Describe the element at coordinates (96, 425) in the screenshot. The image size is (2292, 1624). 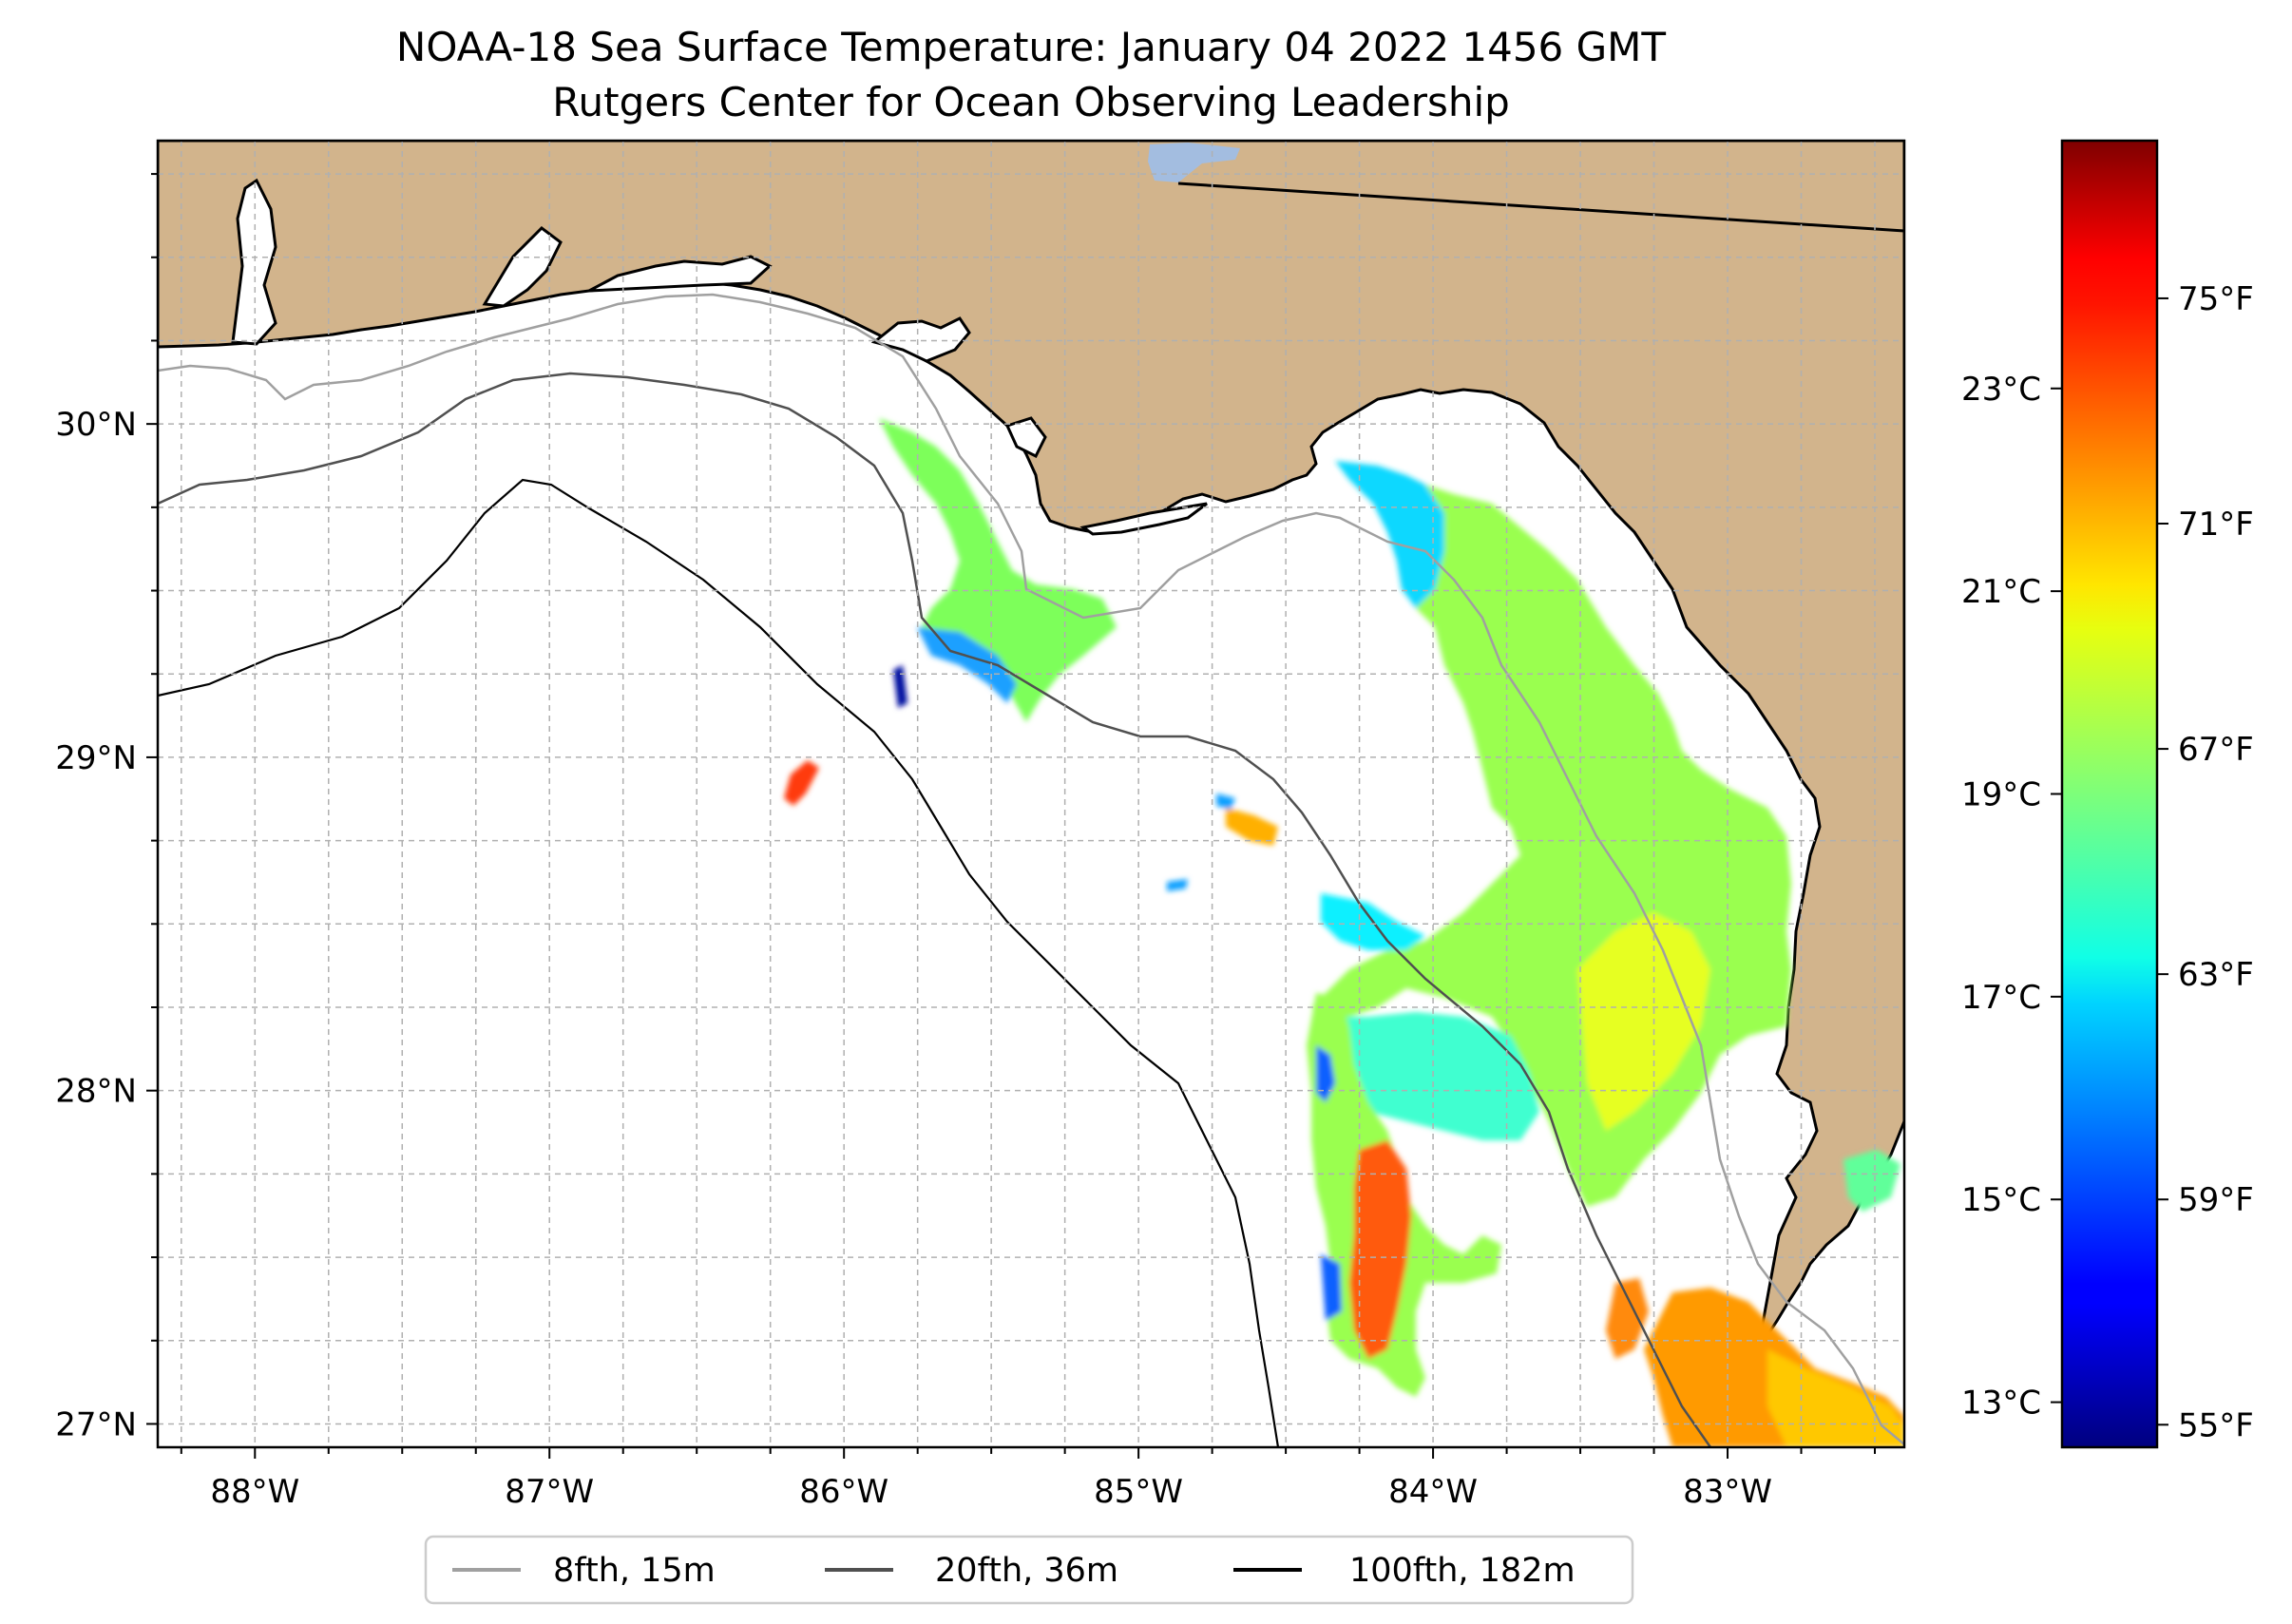
I see `lat-tick-label: 30°N` at that location.